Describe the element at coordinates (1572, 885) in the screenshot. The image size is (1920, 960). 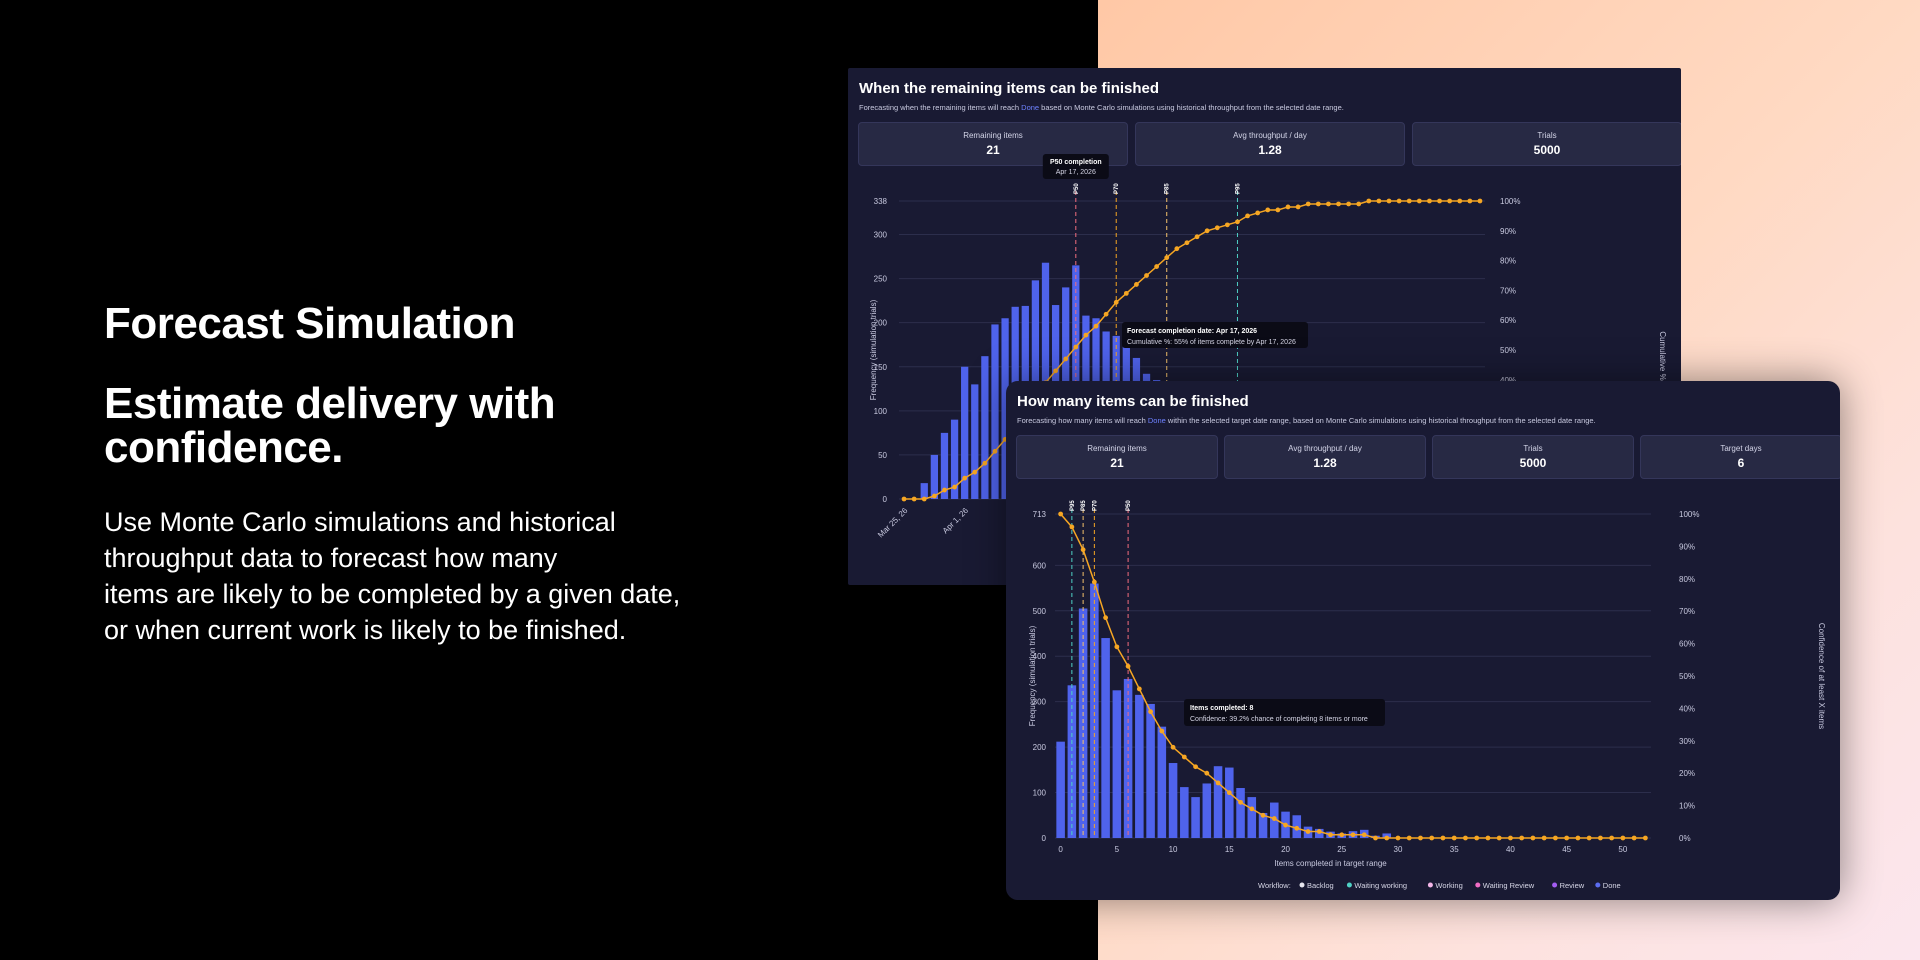
I see `legend-item: Review` at that location.